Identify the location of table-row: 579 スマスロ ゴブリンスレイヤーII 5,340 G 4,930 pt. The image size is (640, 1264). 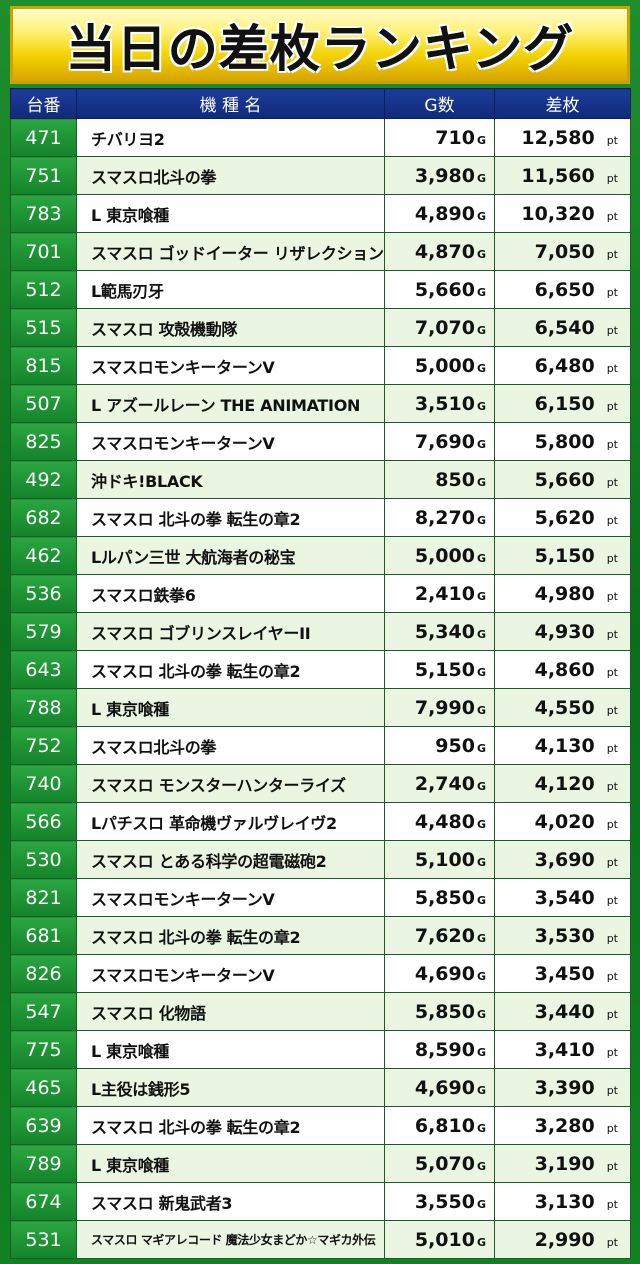
(320, 631).